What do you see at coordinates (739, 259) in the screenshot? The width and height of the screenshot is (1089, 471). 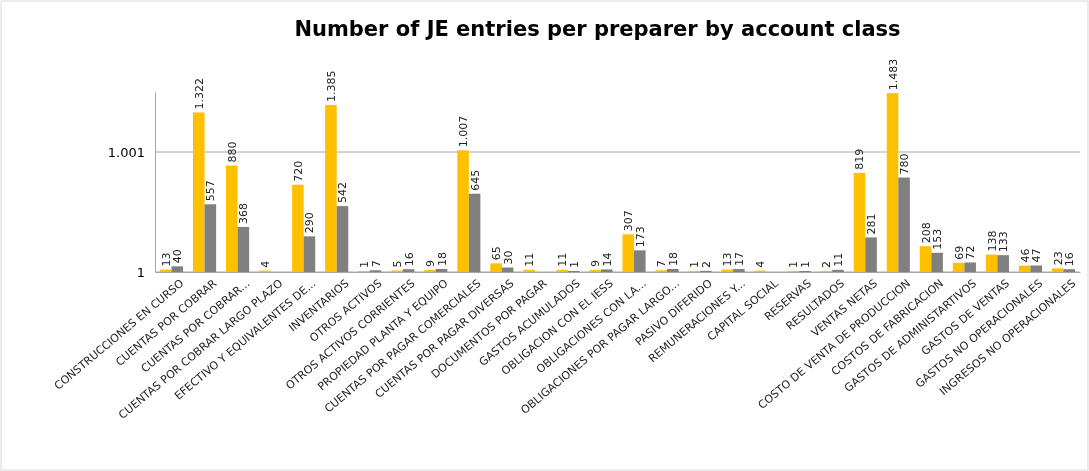 I see `data-label: 17` at bounding box center [739, 259].